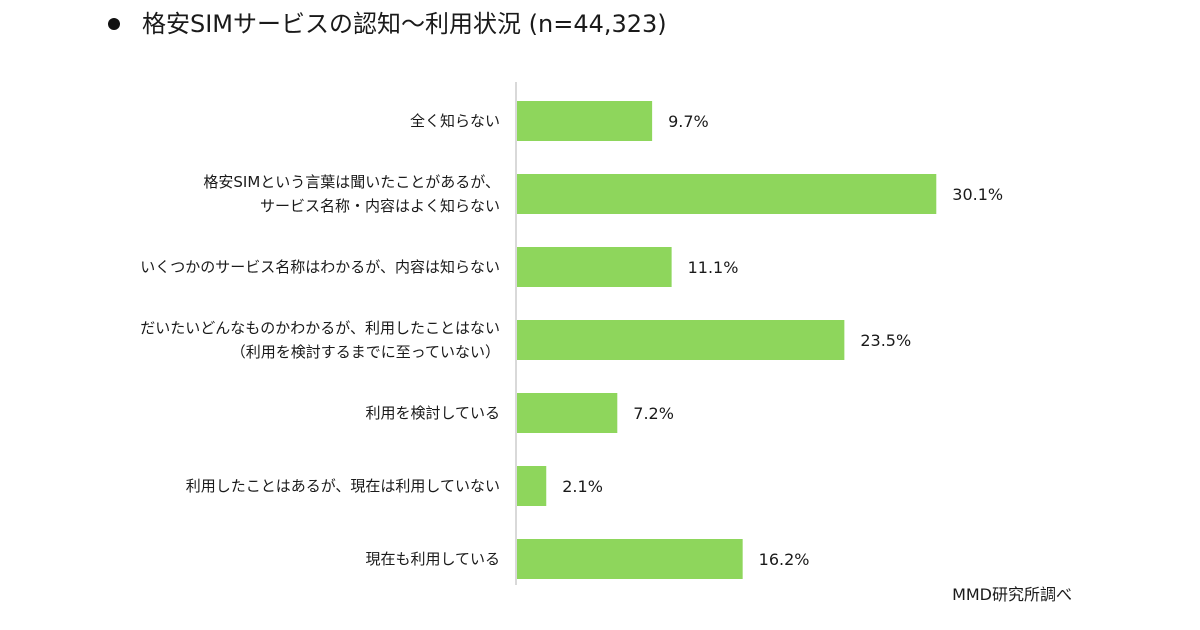 This screenshot has width=1200, height=630. I want to click on chart-title: 格安SIMサービスの認知〜利用状況 (n=44,323), so click(387, 24).